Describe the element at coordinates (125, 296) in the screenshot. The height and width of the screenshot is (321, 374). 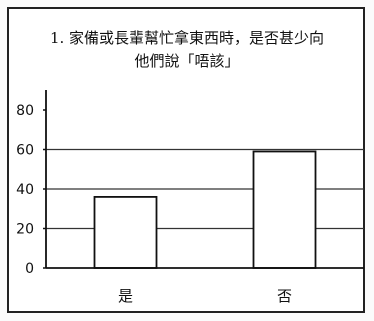
I see `x-category-label-0: 是` at that location.